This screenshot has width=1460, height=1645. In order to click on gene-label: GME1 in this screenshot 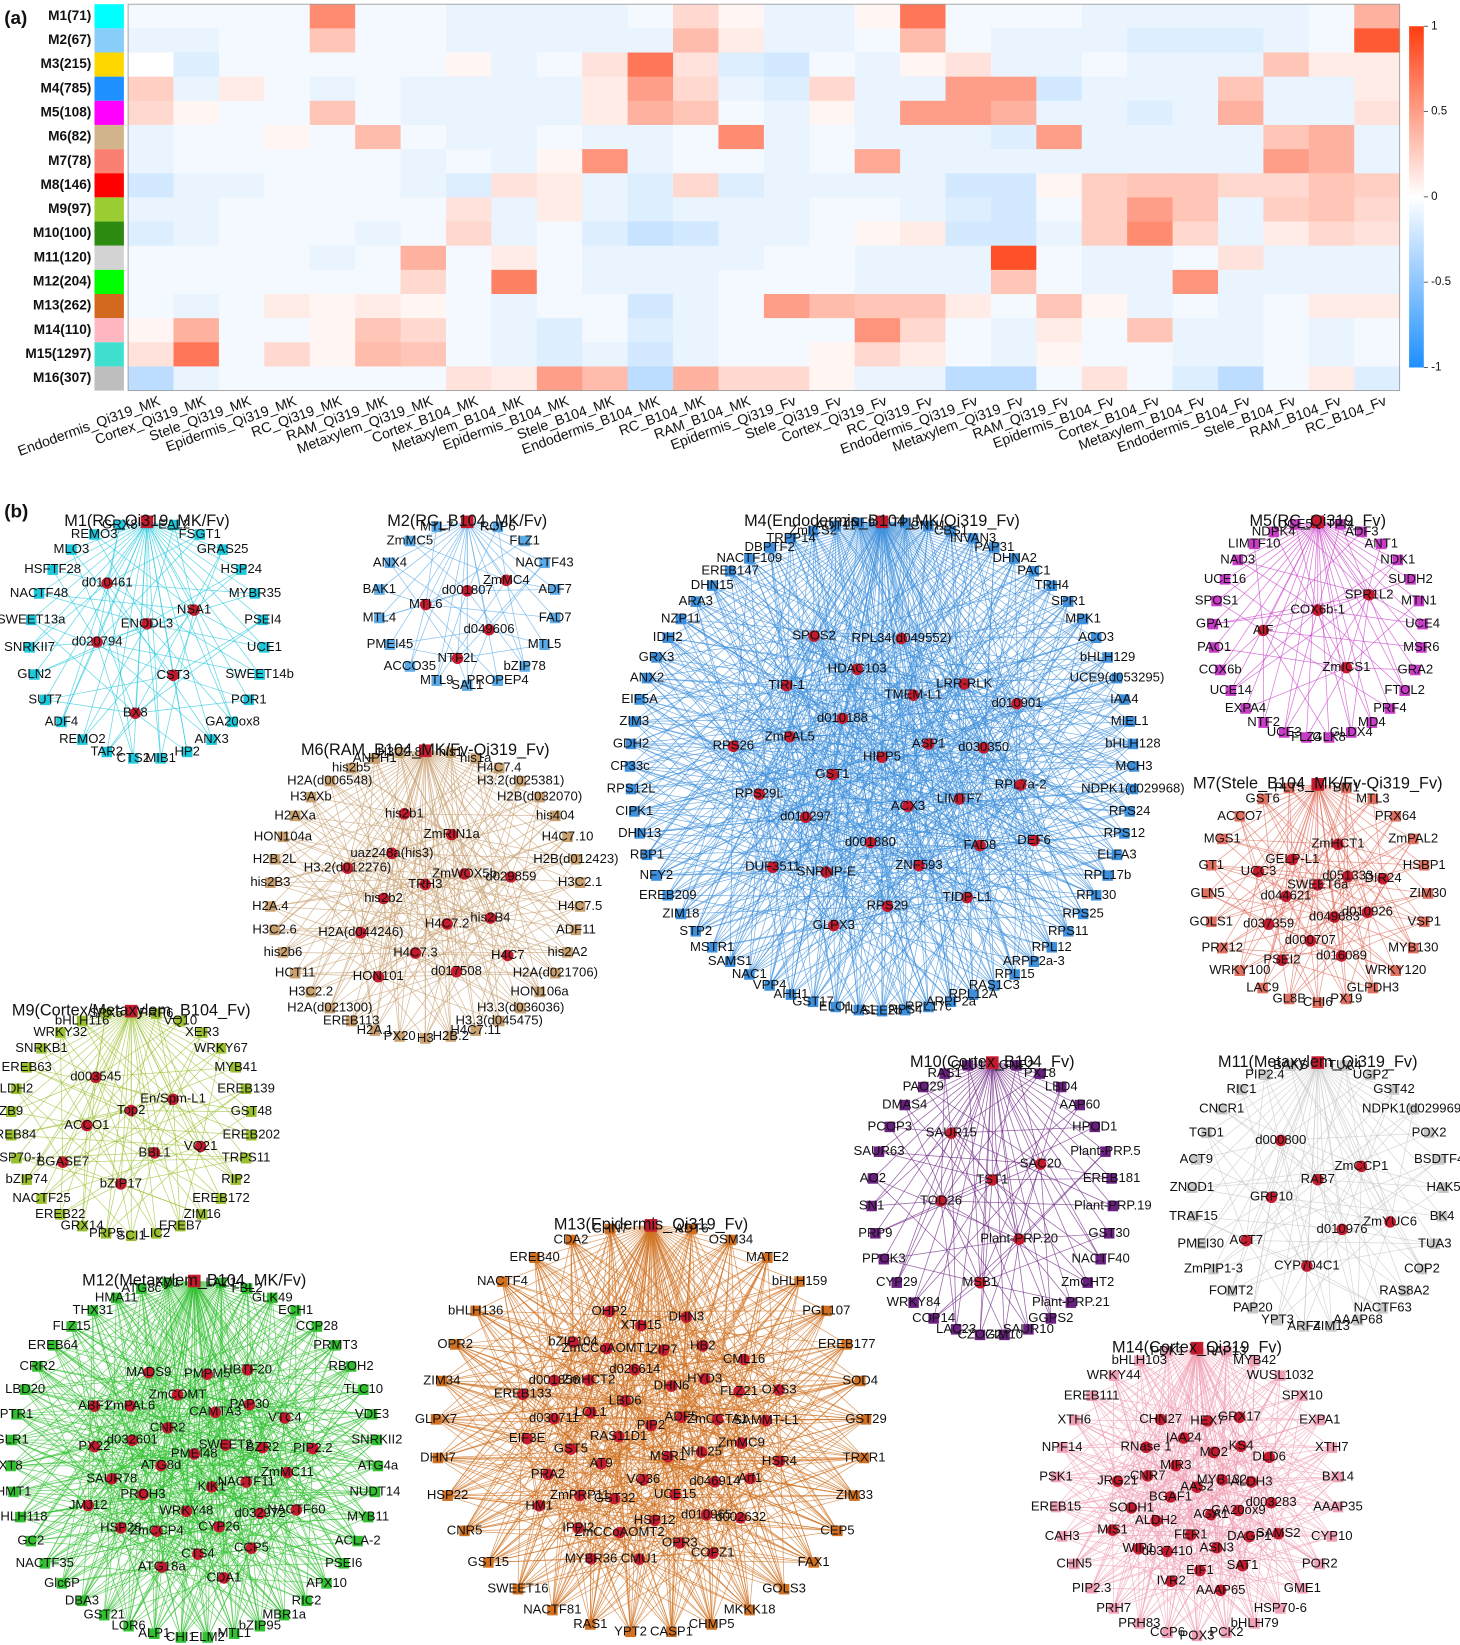, I will do `click(1302, 1587)`.